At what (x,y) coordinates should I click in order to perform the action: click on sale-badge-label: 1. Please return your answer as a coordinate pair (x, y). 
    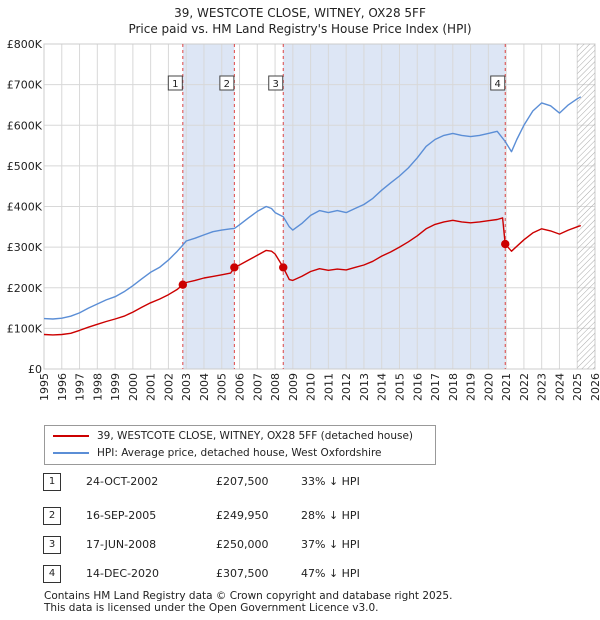
    Looking at the image, I should click on (175, 84).